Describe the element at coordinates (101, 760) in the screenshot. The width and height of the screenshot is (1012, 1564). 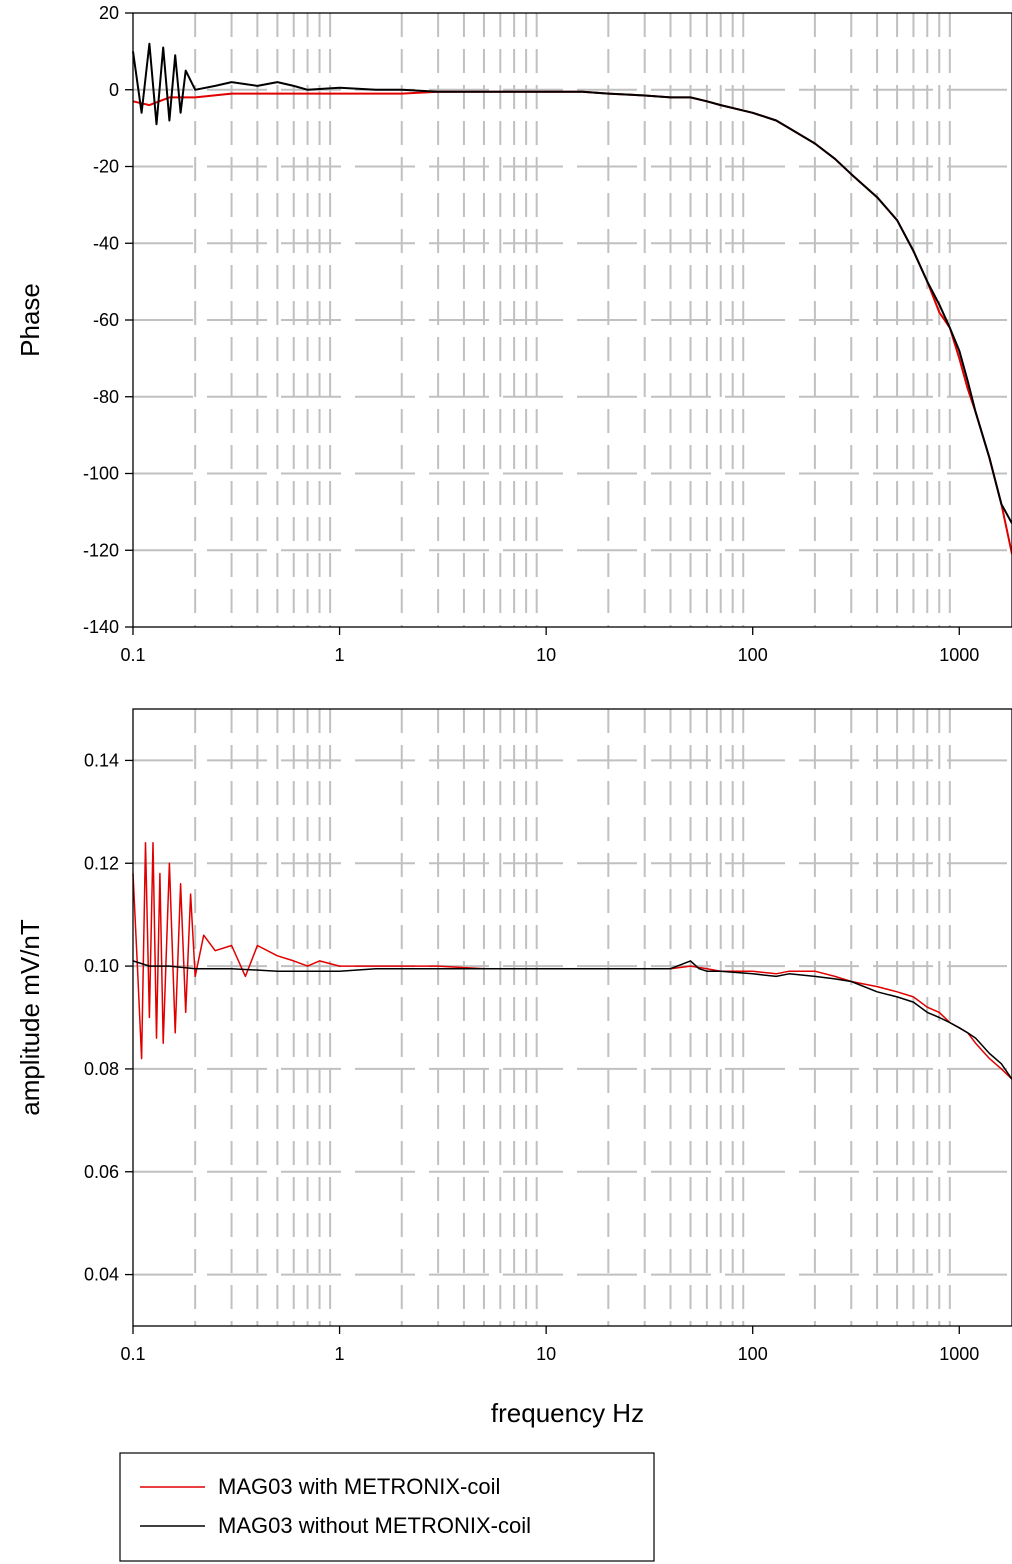
I see `y-tick-label: 0.14` at that location.